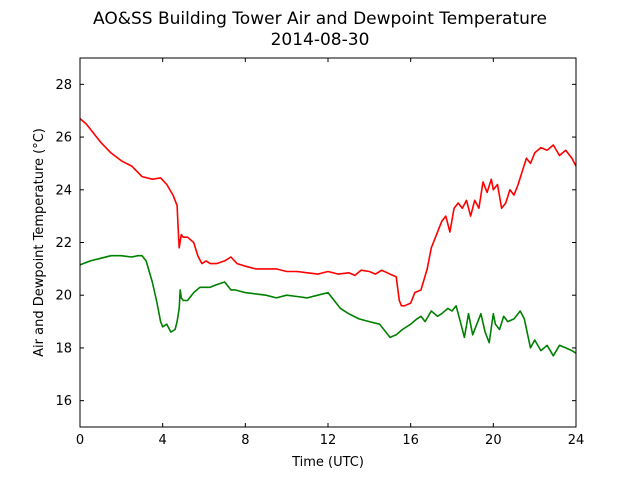  I want to click on y-tick-label: 22, so click(63, 243).